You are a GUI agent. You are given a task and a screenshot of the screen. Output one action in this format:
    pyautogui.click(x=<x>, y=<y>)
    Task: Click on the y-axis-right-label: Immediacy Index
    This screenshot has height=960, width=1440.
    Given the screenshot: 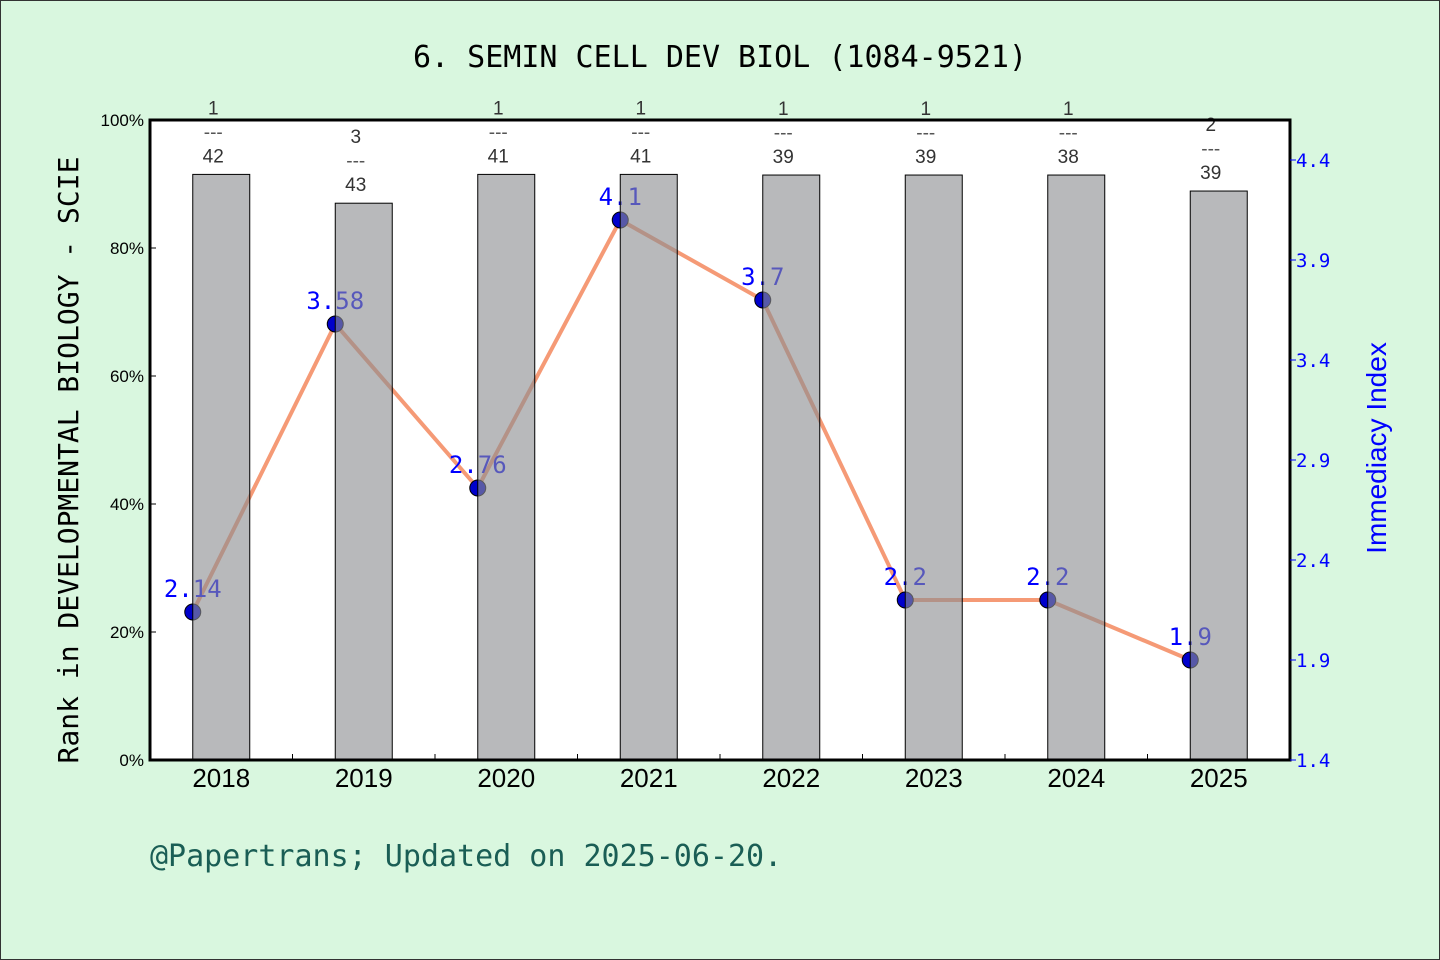 What is the action you would take?
    pyautogui.click(x=1376, y=448)
    